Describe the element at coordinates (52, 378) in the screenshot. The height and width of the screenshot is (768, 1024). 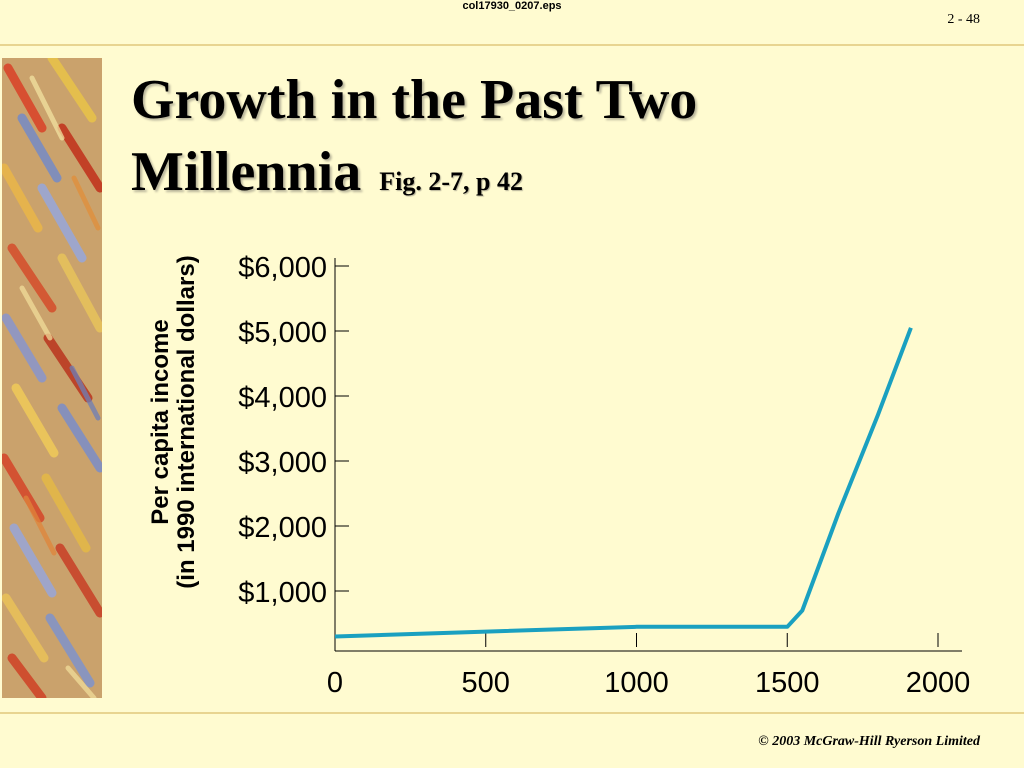
I see `decorative-brushstroke-panel` at that location.